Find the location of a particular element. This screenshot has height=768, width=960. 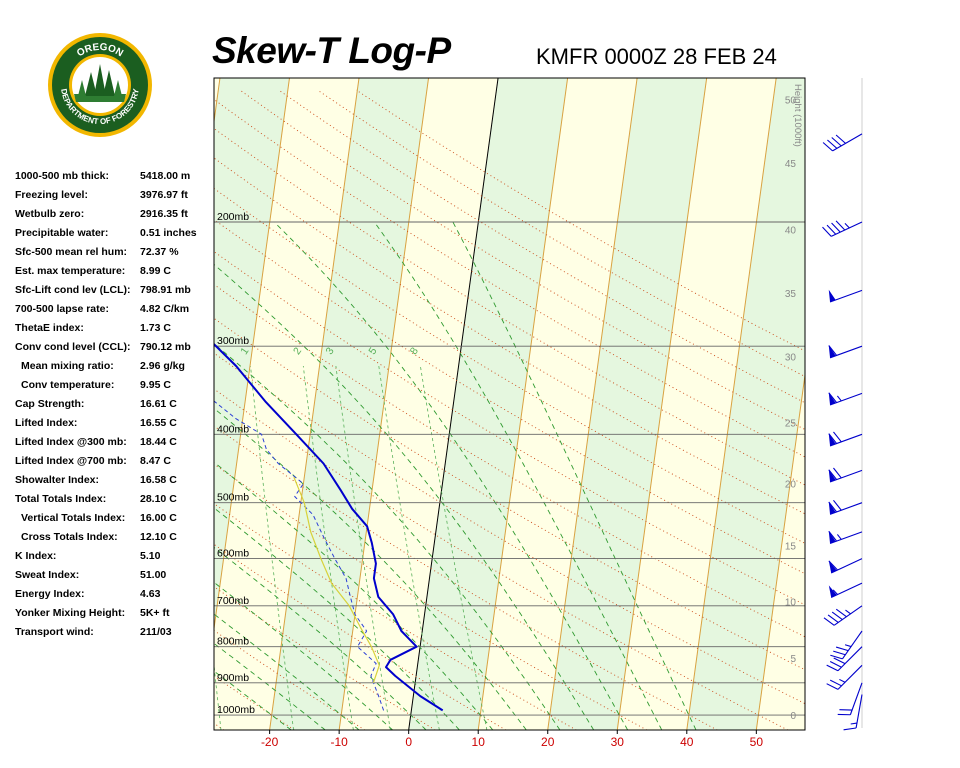

oregon-forestry-logo: OREGON DEPARTMENT OF FORESTRY is located at coordinates (100, 85).